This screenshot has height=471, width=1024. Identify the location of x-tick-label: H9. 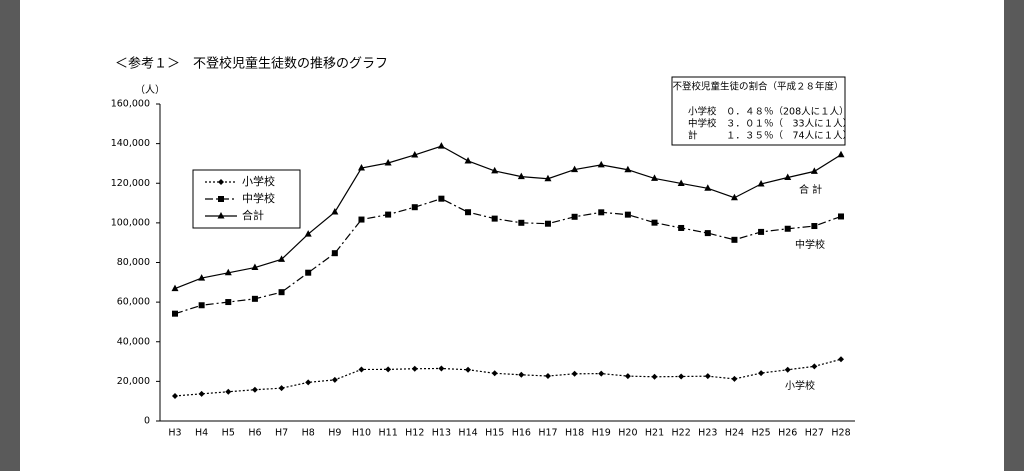
(334, 433).